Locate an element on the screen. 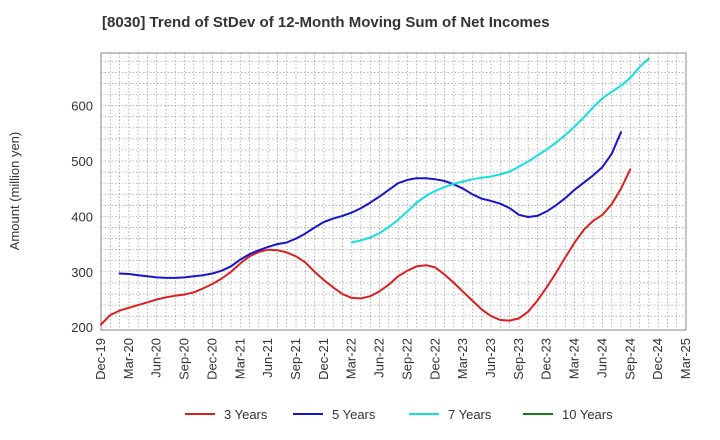 The width and height of the screenshot is (720, 440). x-tick-label: Jun-21 is located at coordinates (267, 358).